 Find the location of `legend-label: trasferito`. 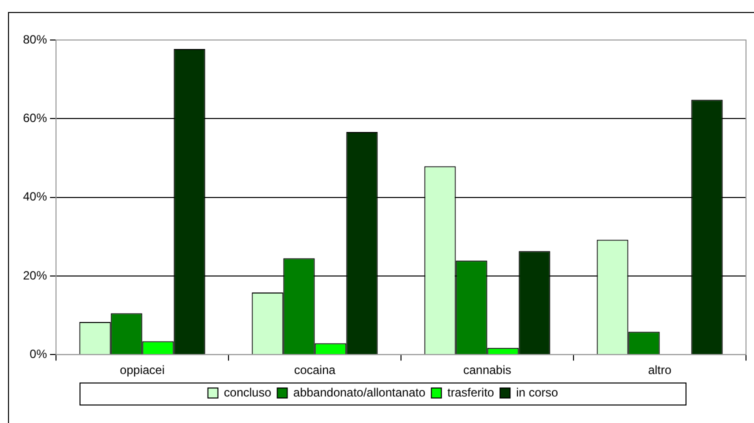

legend-label: trasferito is located at coordinates (470, 392).